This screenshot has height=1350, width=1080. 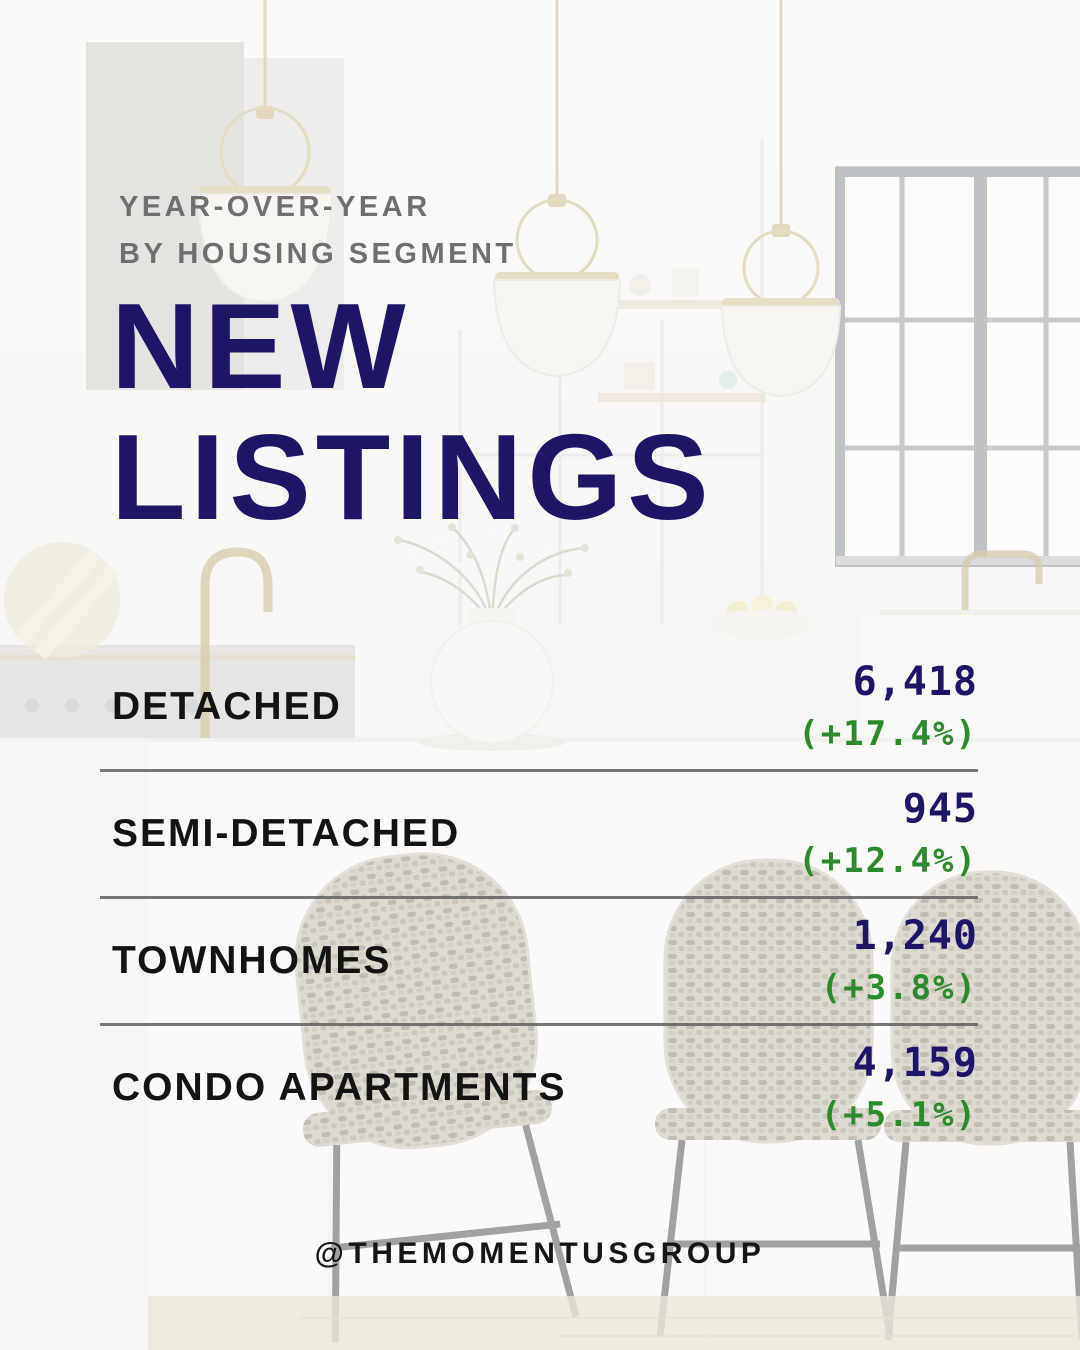 What do you see at coordinates (899, 961) in the screenshot?
I see `value-stack: 1,240 (+3.8%)` at bounding box center [899, 961].